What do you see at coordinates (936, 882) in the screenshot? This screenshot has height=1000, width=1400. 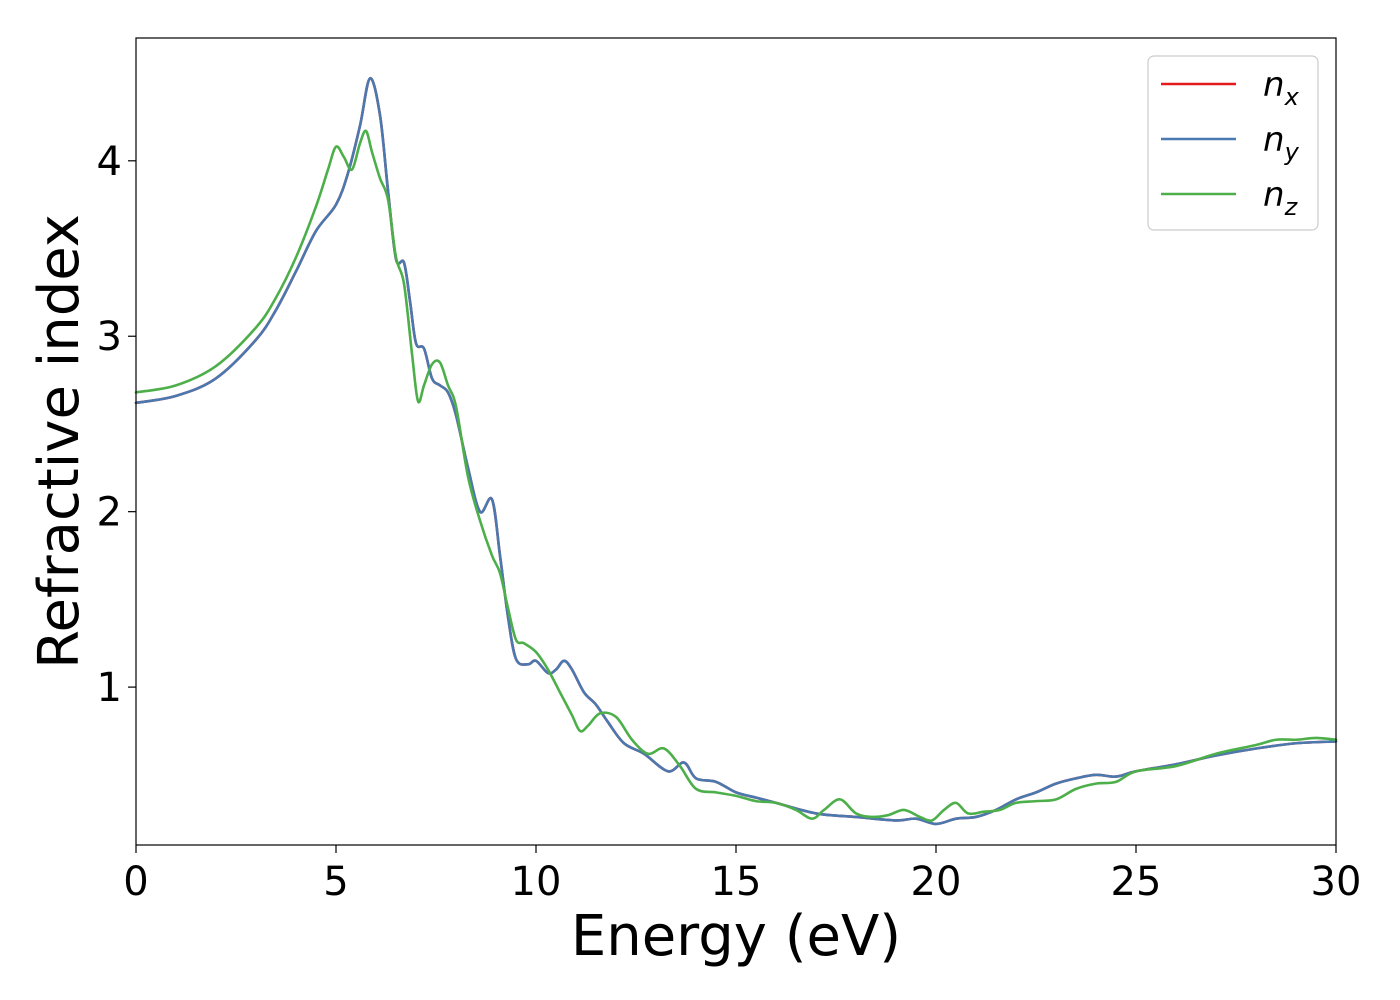 I see `x-tick-label: 20` at bounding box center [936, 882].